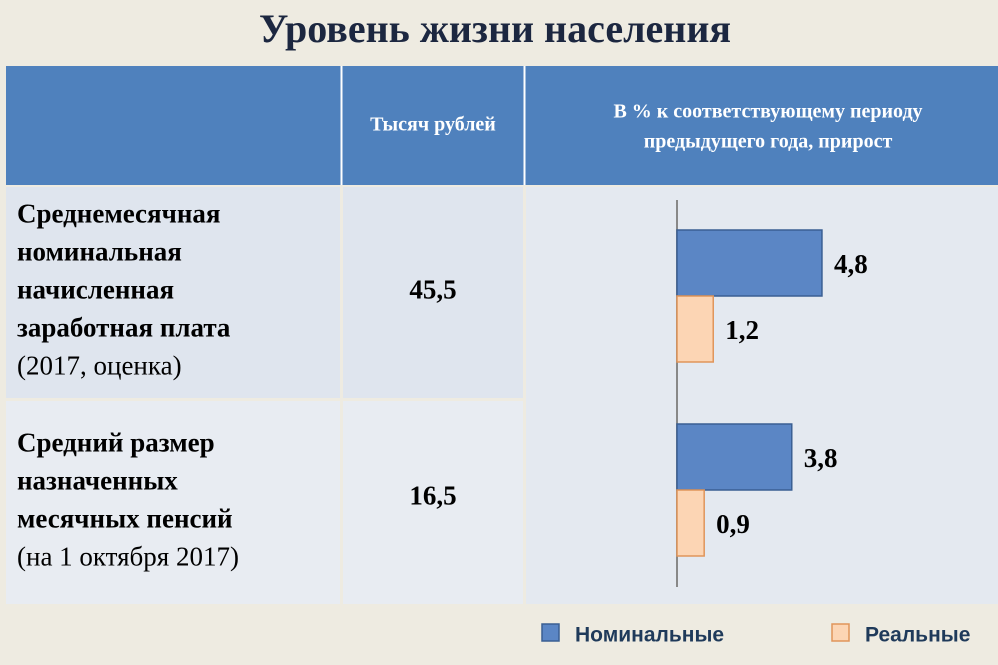  Describe the element at coordinates (768, 142) in the screenshot. I see `header-cell: предыдущего года, прирост` at that location.